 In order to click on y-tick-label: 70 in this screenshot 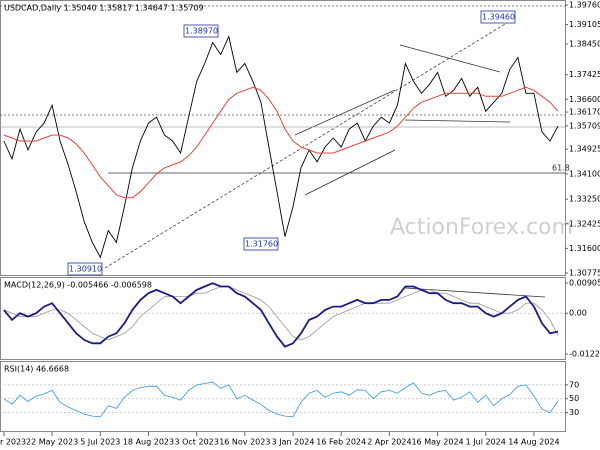, I will do `click(574, 384)`.